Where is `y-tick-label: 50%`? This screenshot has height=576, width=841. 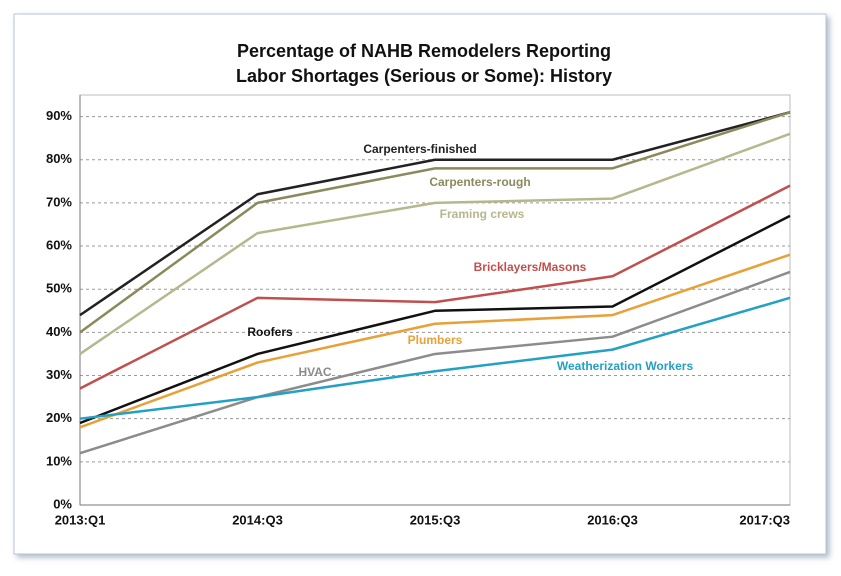 y-tick-label: 50% is located at coordinates (59, 288).